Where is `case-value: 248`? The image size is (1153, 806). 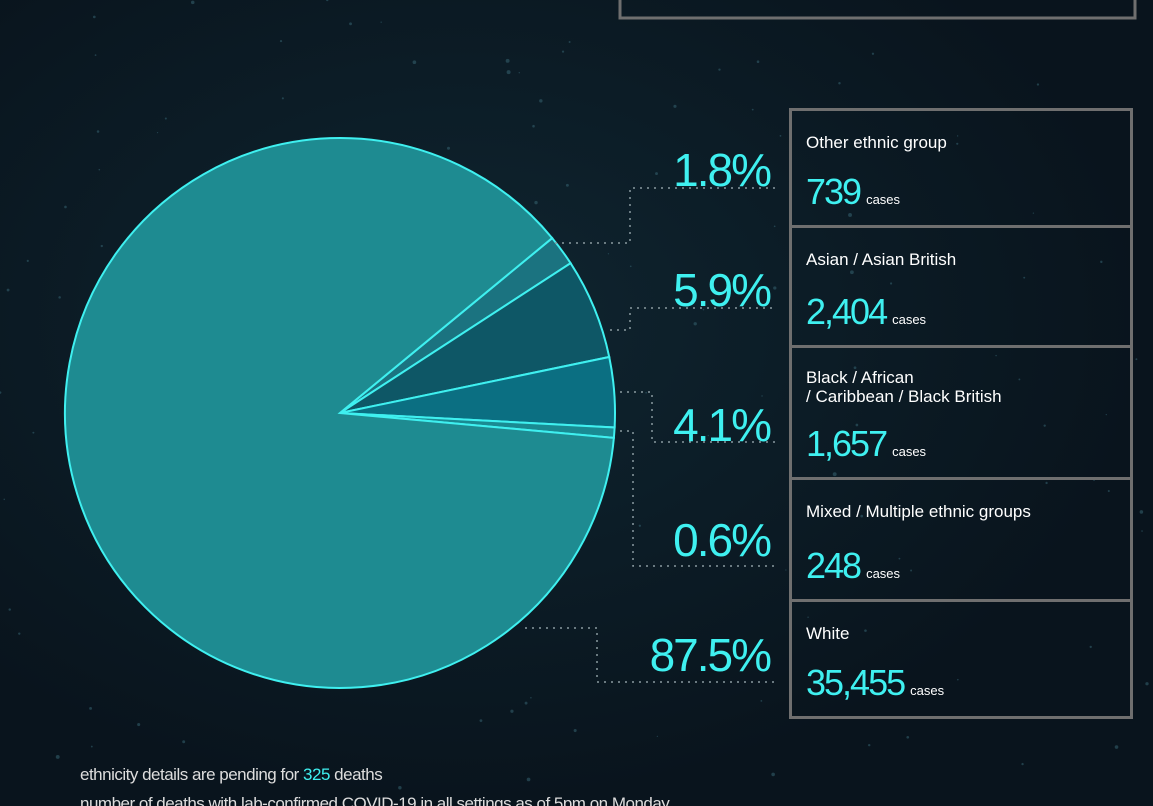
case-value: 248 is located at coordinates (834, 565).